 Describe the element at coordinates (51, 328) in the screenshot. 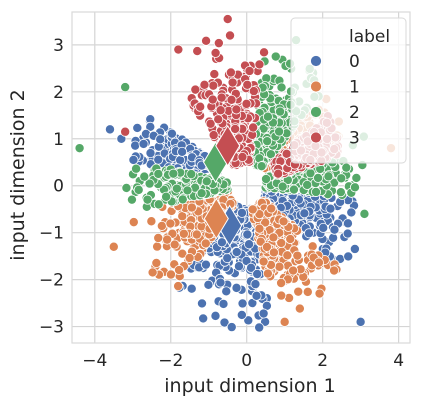

I see `y-tick-label: −3` at that location.